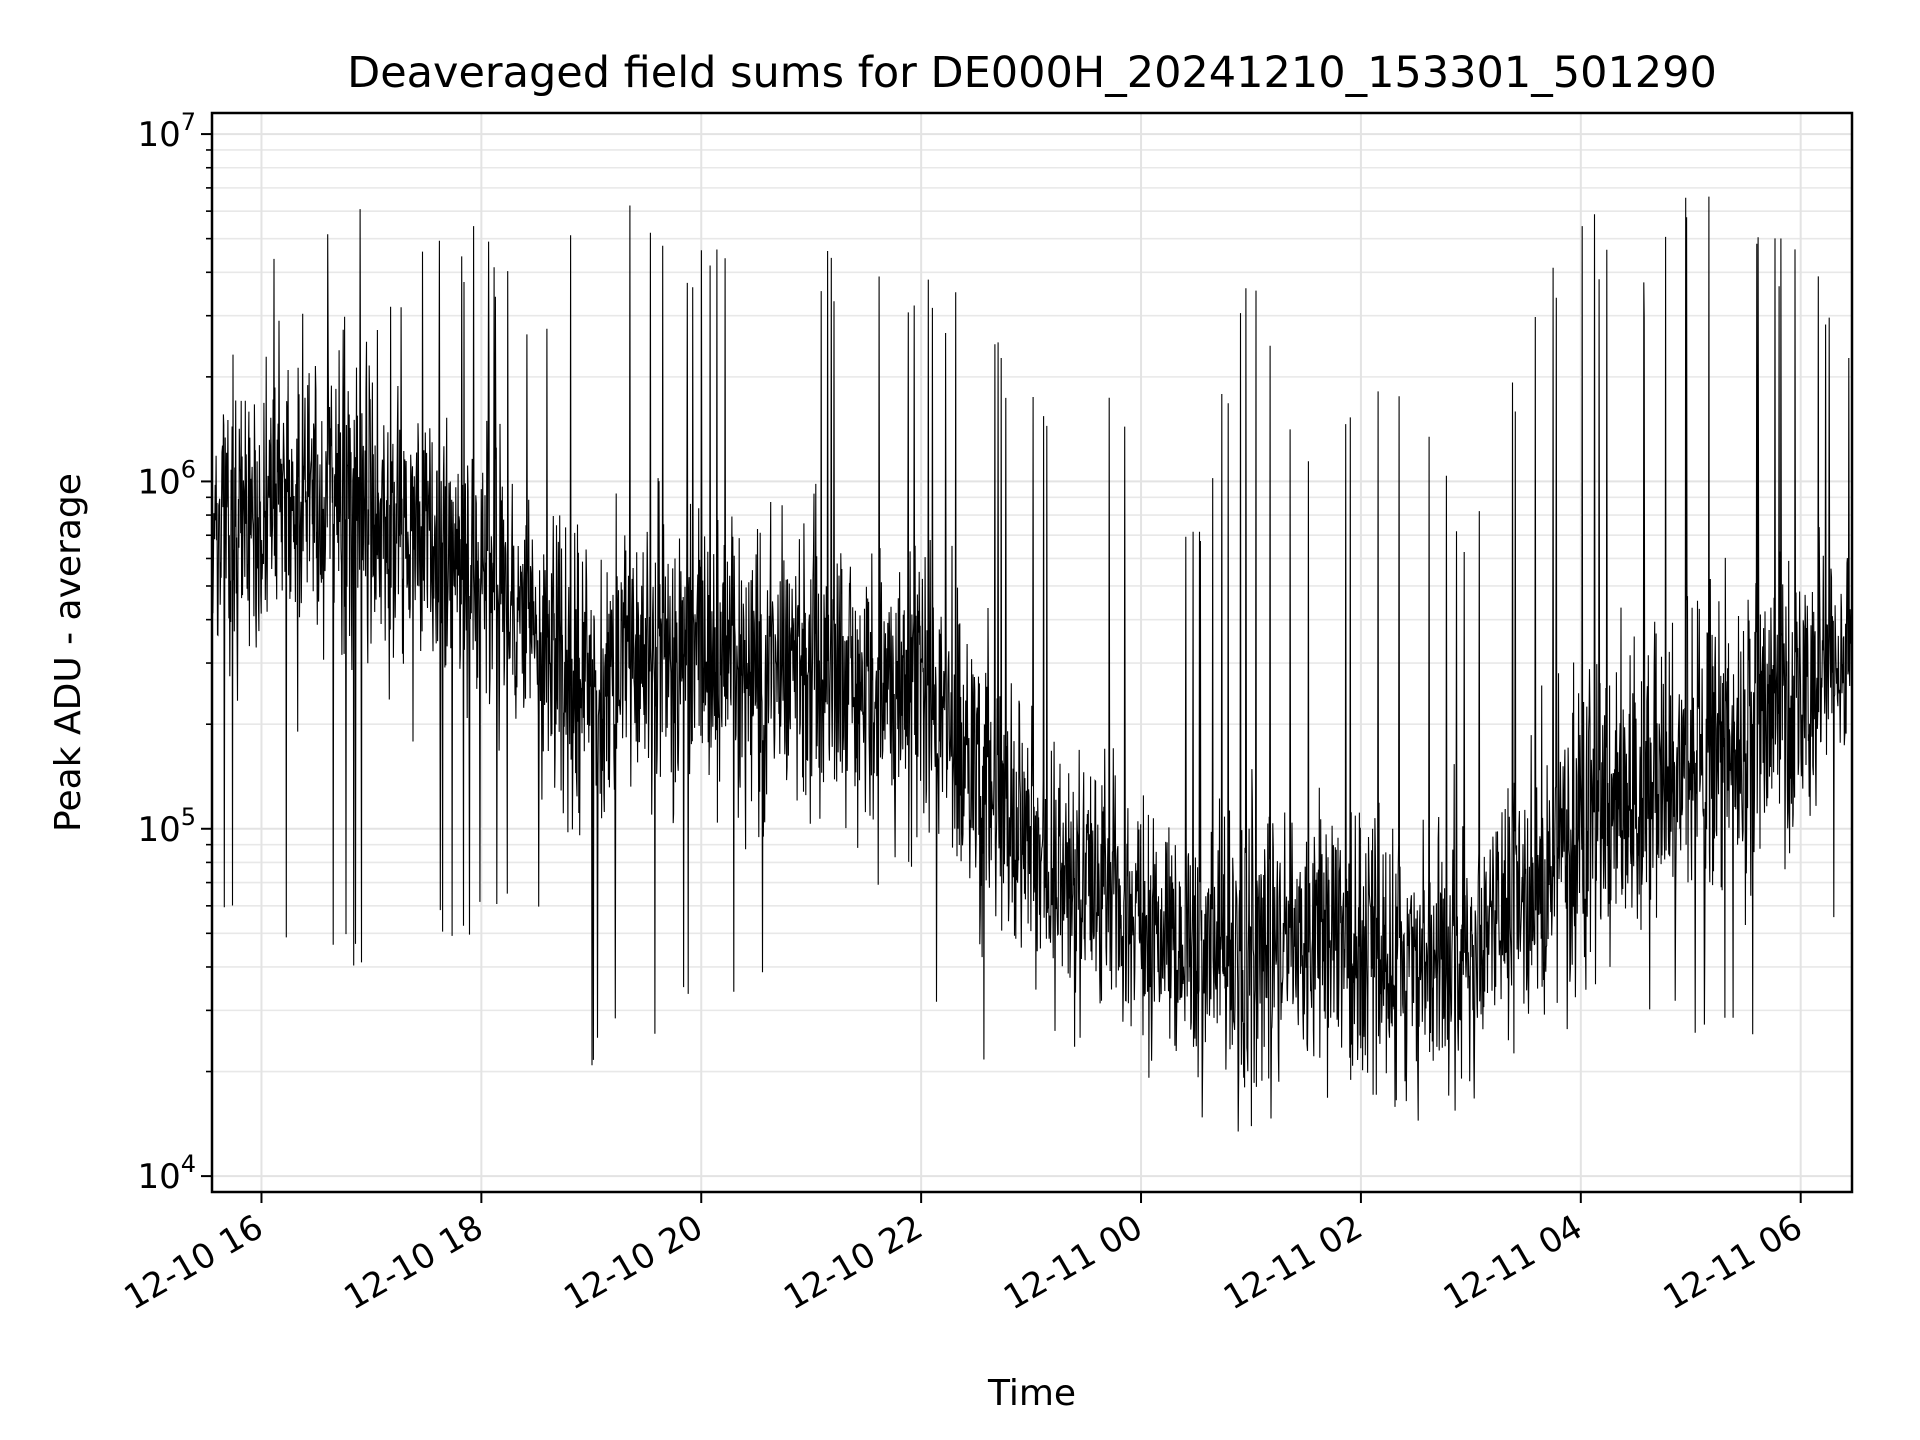 This screenshot has width=1920, height=1440. What do you see at coordinates (188, 469) in the screenshot?
I see `y-tick-label-exponent: 6` at bounding box center [188, 469].